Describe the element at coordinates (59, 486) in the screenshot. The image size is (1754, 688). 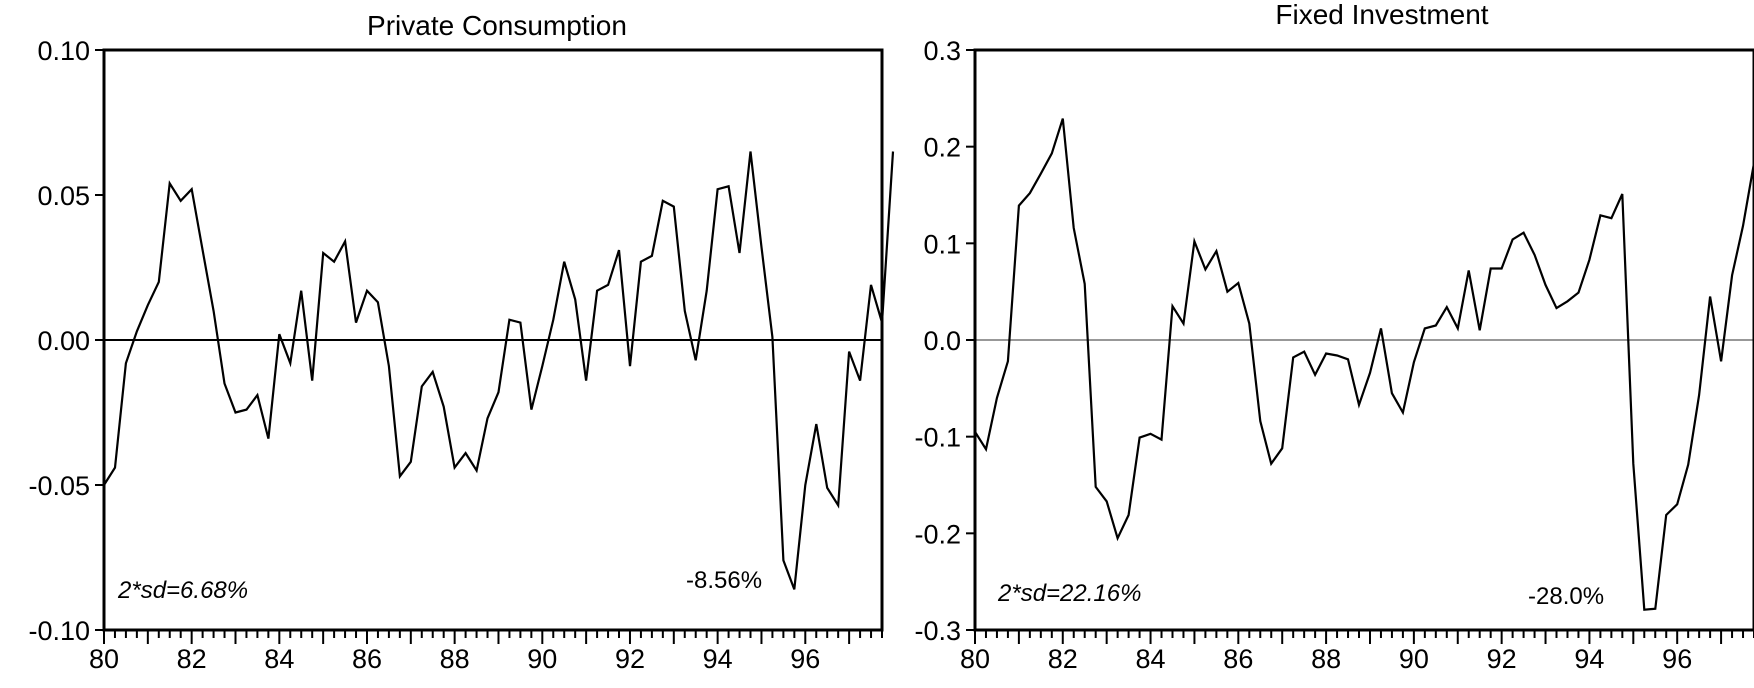
I see `y-tick-label: -0.05` at that location.